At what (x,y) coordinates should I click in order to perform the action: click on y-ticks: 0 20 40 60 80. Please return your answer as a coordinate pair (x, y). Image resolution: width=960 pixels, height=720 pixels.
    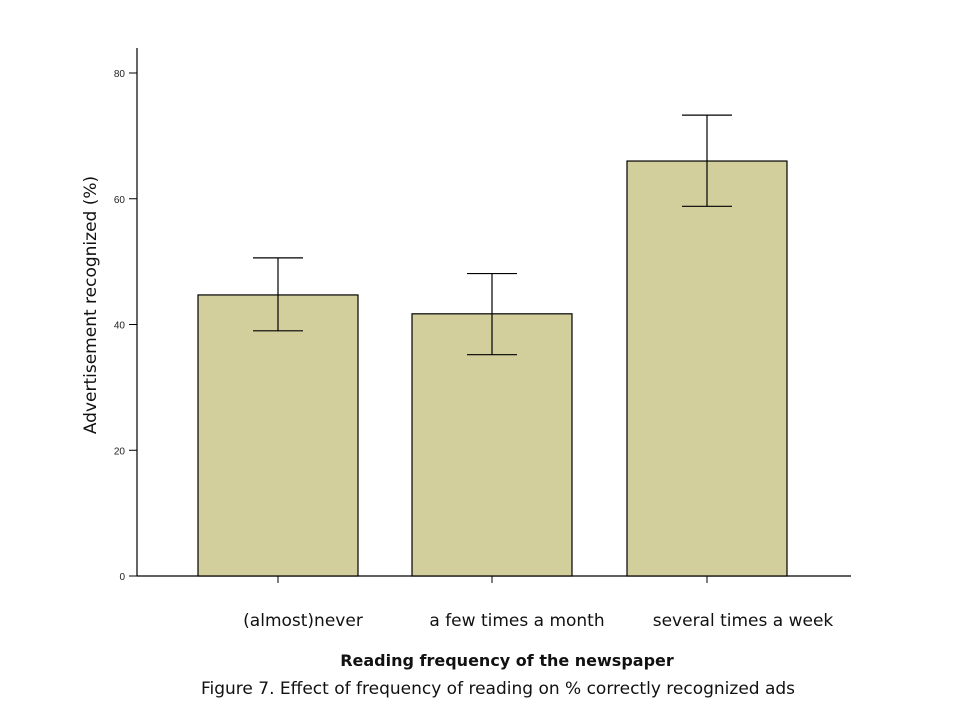
    Looking at the image, I should click on (125, 326).